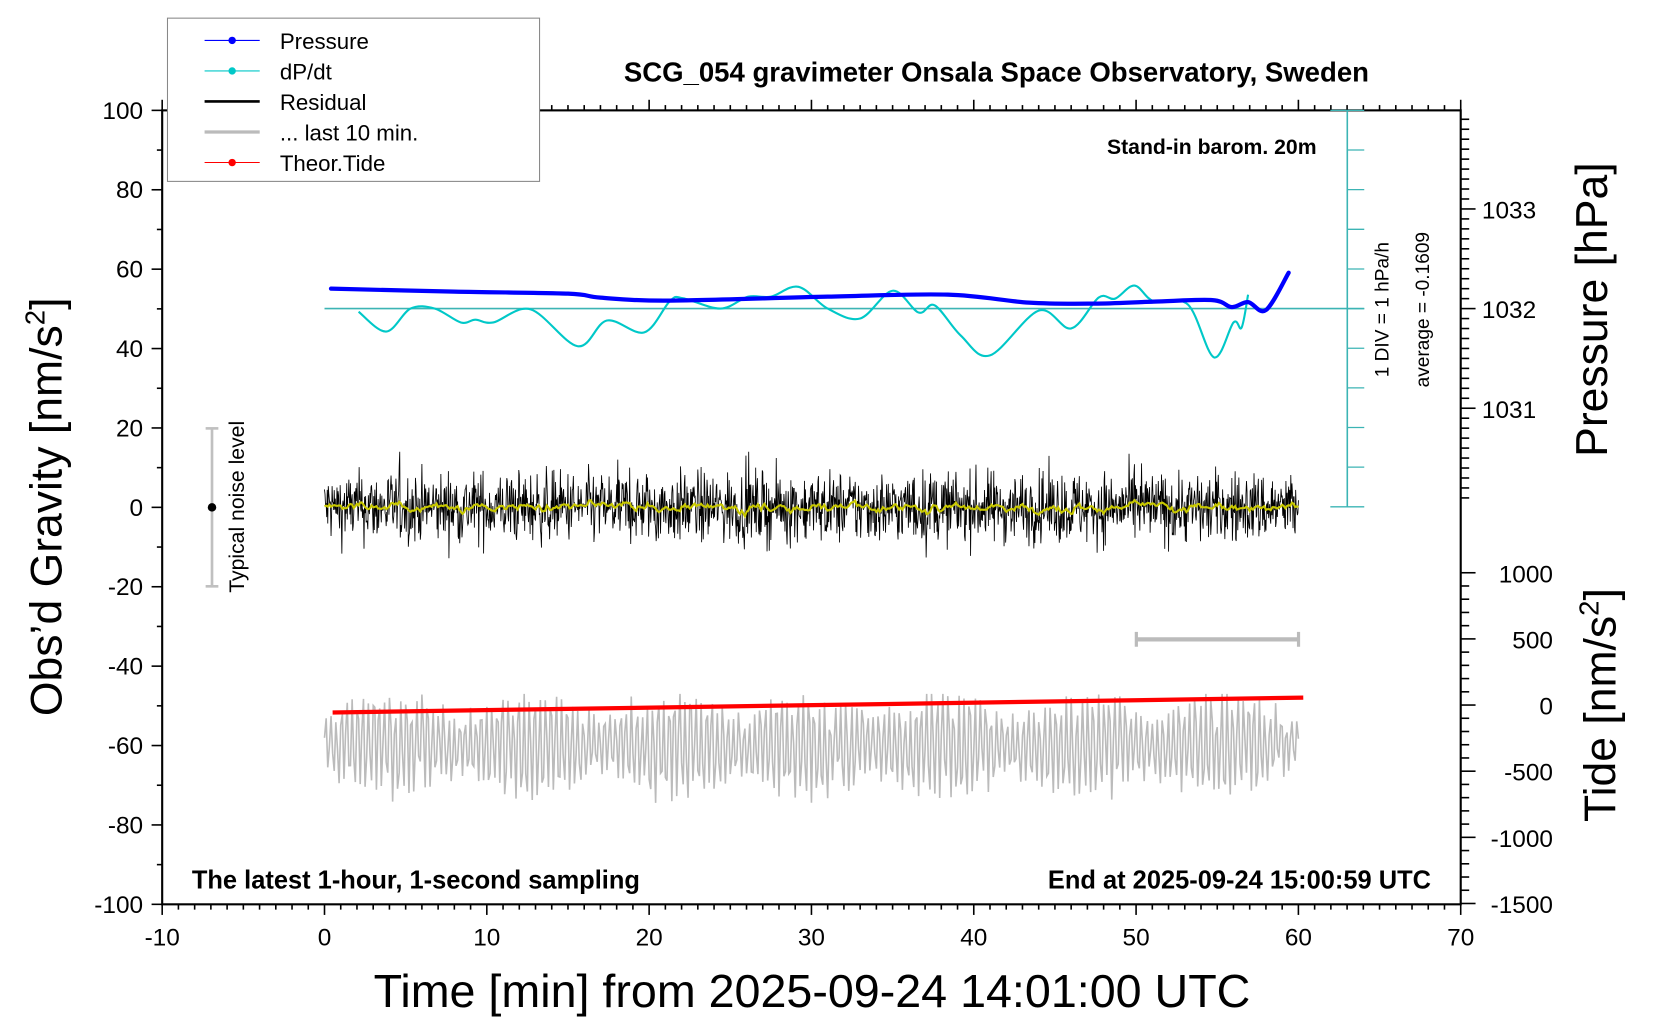  Describe the element at coordinates (46, 304) in the screenshot. I see `y-label-close: ]` at that location.